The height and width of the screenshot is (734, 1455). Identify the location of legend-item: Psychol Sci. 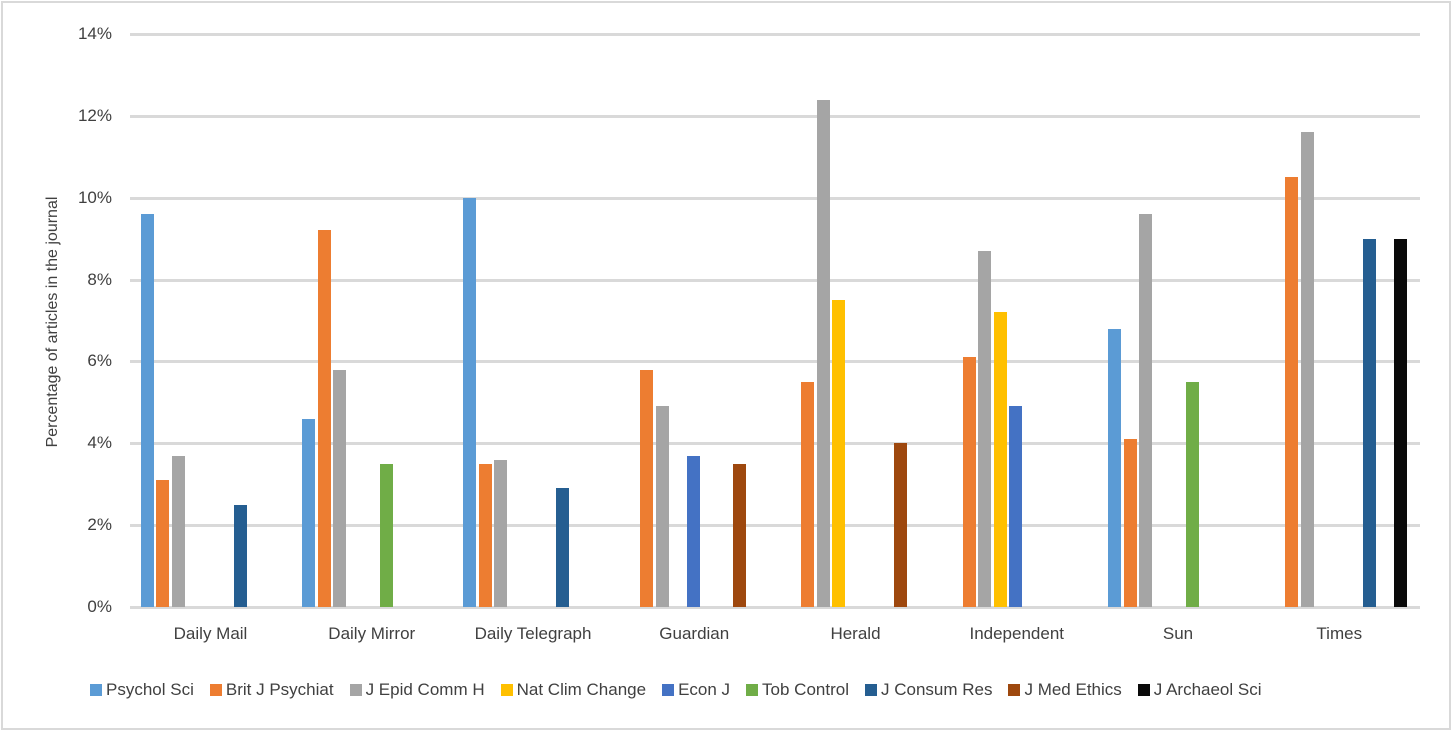
(142, 690).